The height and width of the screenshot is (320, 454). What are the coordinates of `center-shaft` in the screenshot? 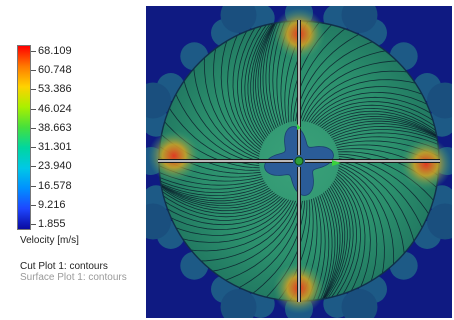 It's located at (299, 161).